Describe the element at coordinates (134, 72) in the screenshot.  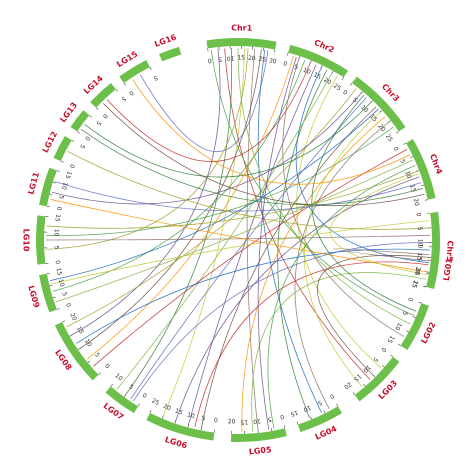
I see `segment-lg15` at that location.